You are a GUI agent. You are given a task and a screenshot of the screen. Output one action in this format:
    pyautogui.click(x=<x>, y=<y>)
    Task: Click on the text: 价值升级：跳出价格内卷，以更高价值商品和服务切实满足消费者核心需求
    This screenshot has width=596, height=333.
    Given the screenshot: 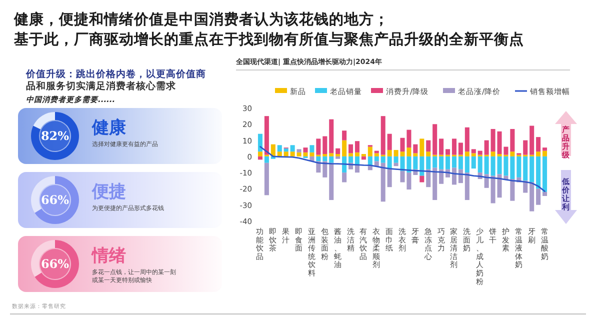 What is the action you would take?
    pyautogui.click(x=115, y=80)
    